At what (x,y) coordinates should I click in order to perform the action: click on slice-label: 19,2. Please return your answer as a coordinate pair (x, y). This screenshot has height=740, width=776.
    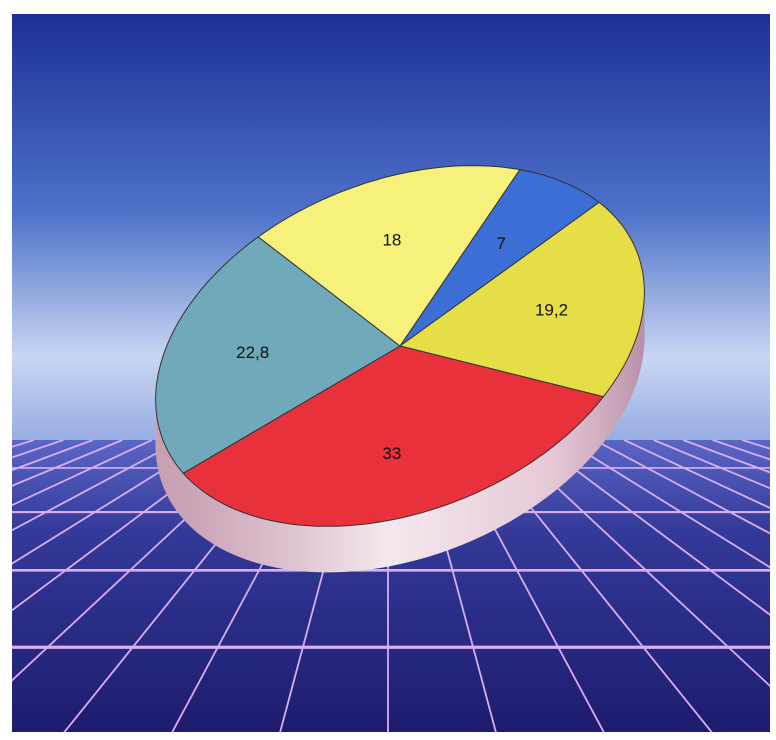
    Looking at the image, I should click on (551, 310).